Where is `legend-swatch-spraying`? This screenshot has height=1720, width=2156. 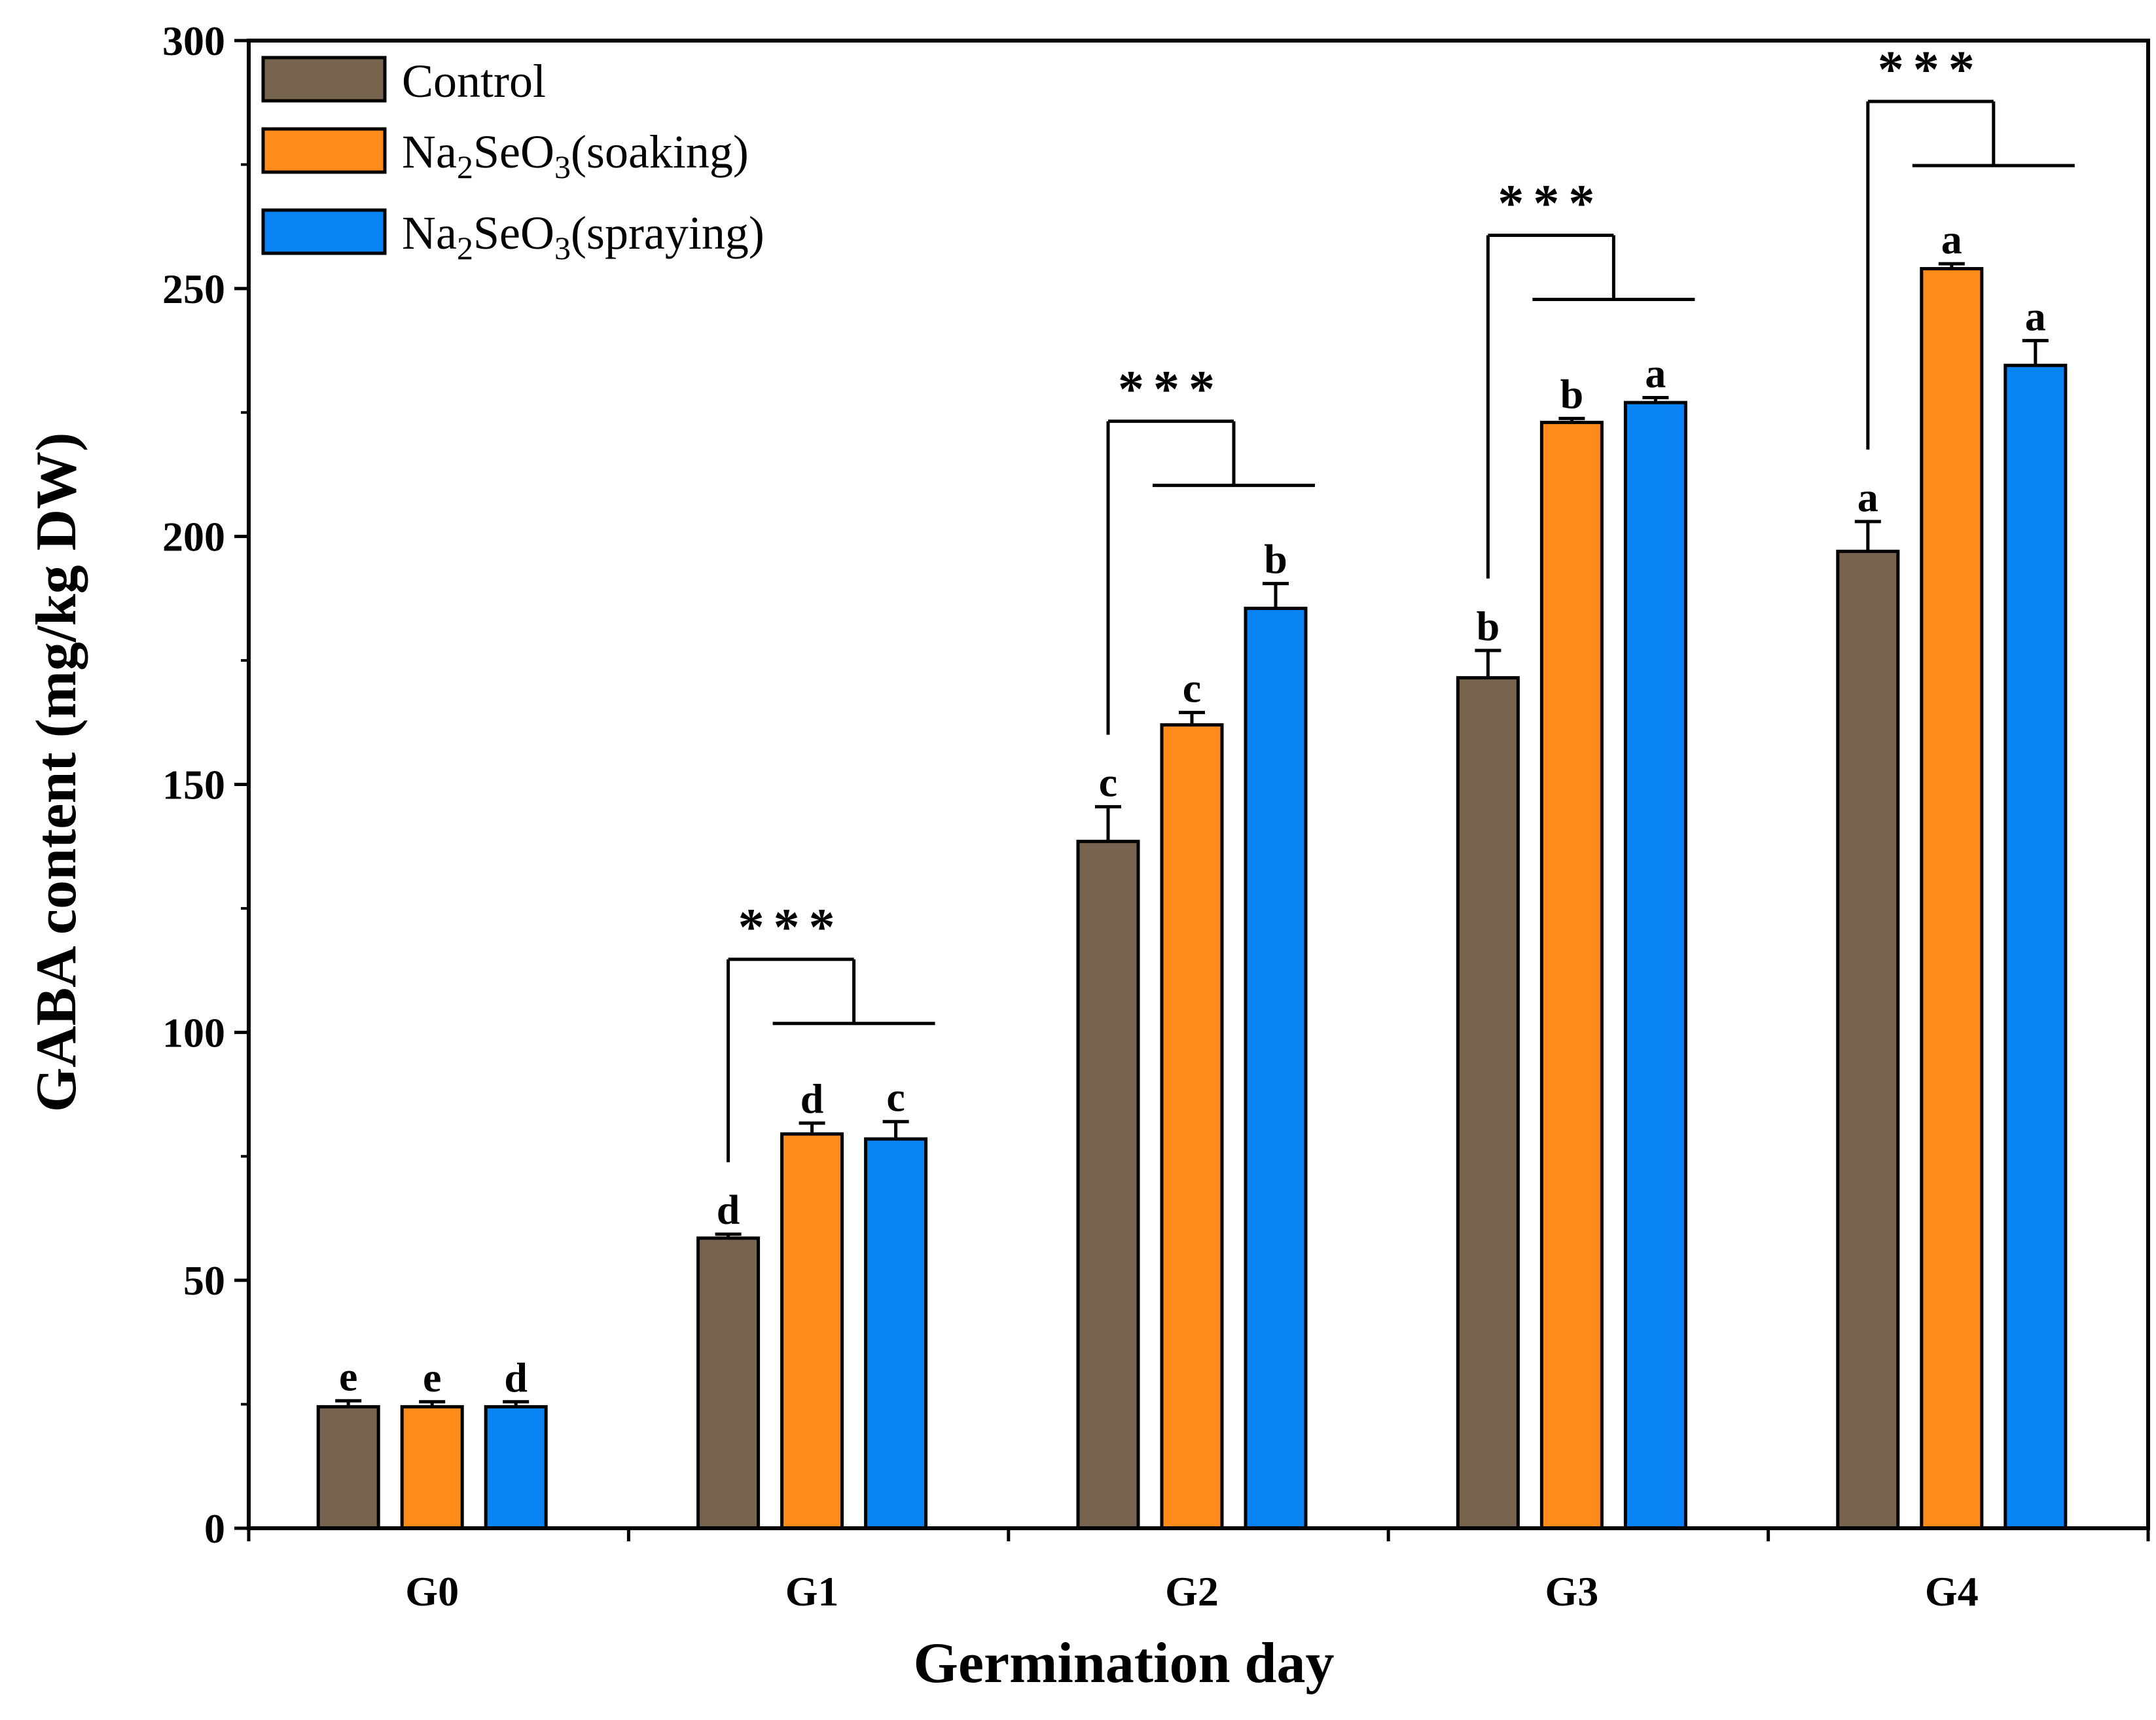
legend-swatch-spraying is located at coordinates (324, 231).